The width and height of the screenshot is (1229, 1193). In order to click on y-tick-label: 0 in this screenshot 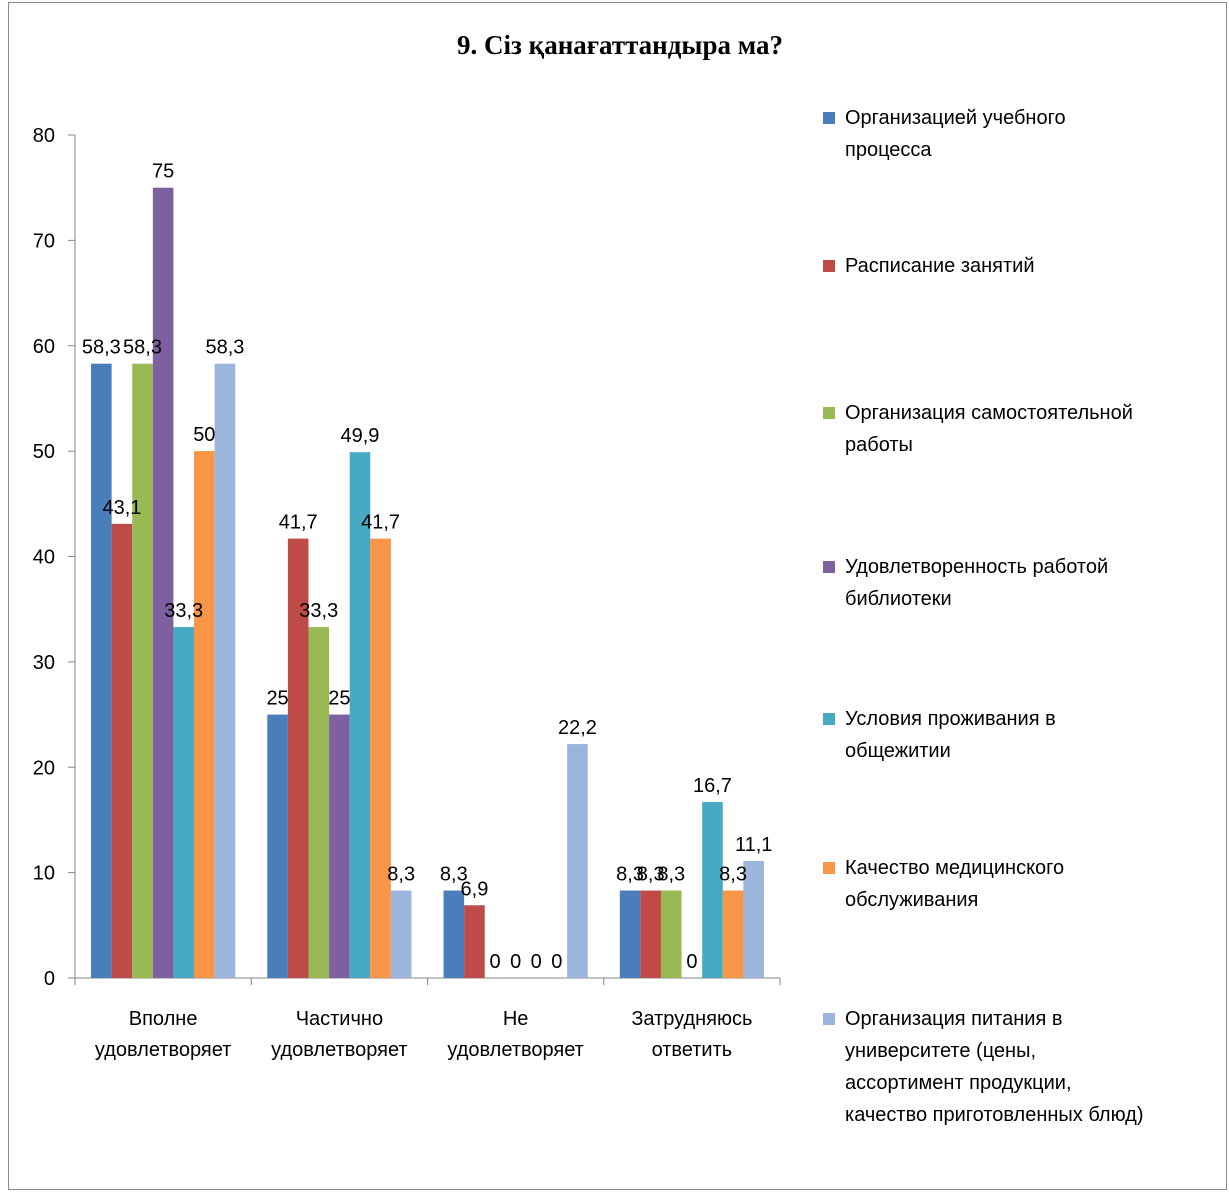, I will do `click(49, 979)`.